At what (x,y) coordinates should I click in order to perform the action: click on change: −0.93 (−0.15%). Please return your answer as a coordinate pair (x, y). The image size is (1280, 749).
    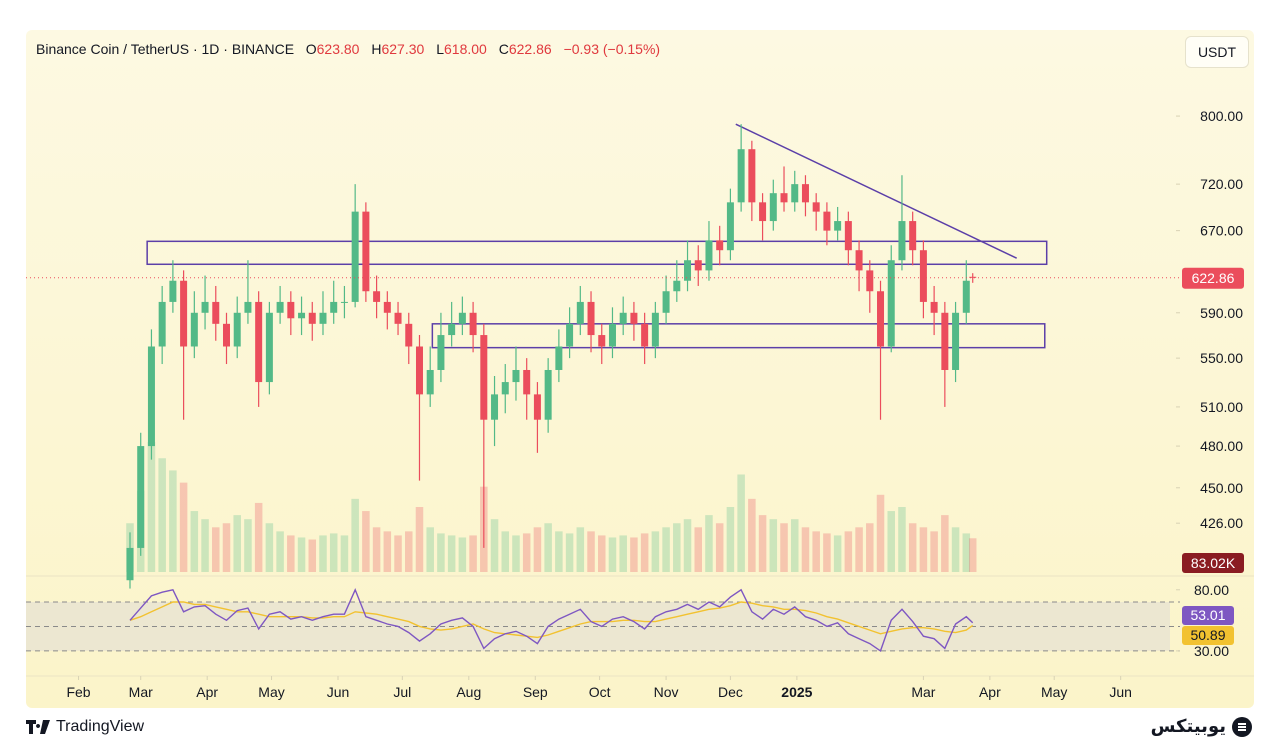
    Looking at the image, I should click on (612, 49).